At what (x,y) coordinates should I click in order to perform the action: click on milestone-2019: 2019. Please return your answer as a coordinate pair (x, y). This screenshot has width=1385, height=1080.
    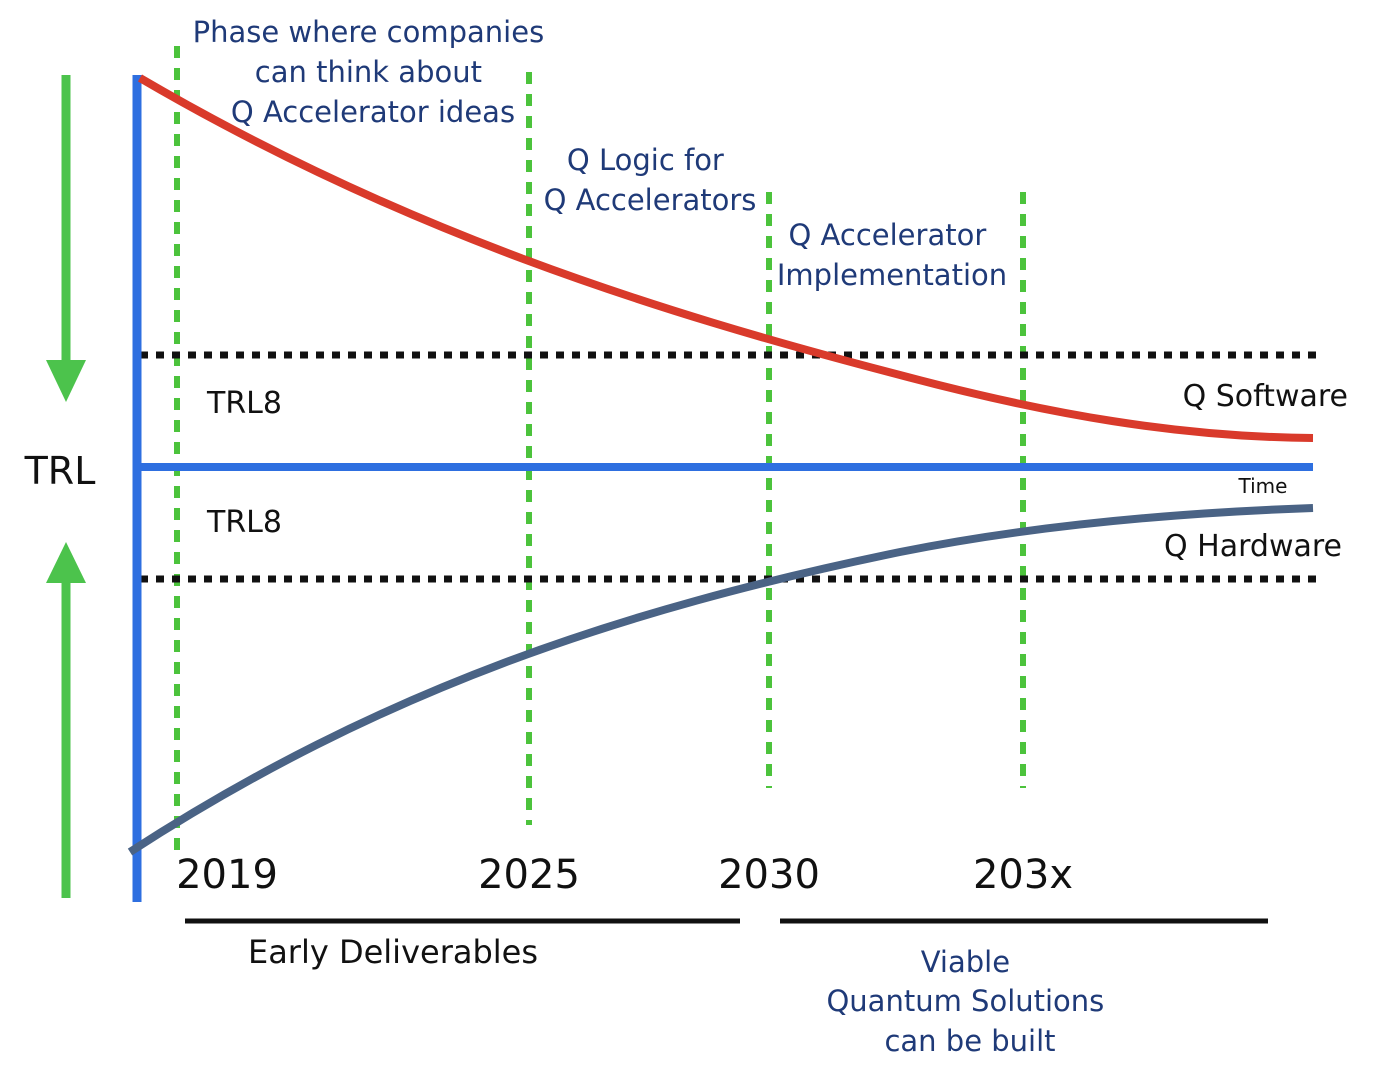
    Looking at the image, I should click on (227, 875).